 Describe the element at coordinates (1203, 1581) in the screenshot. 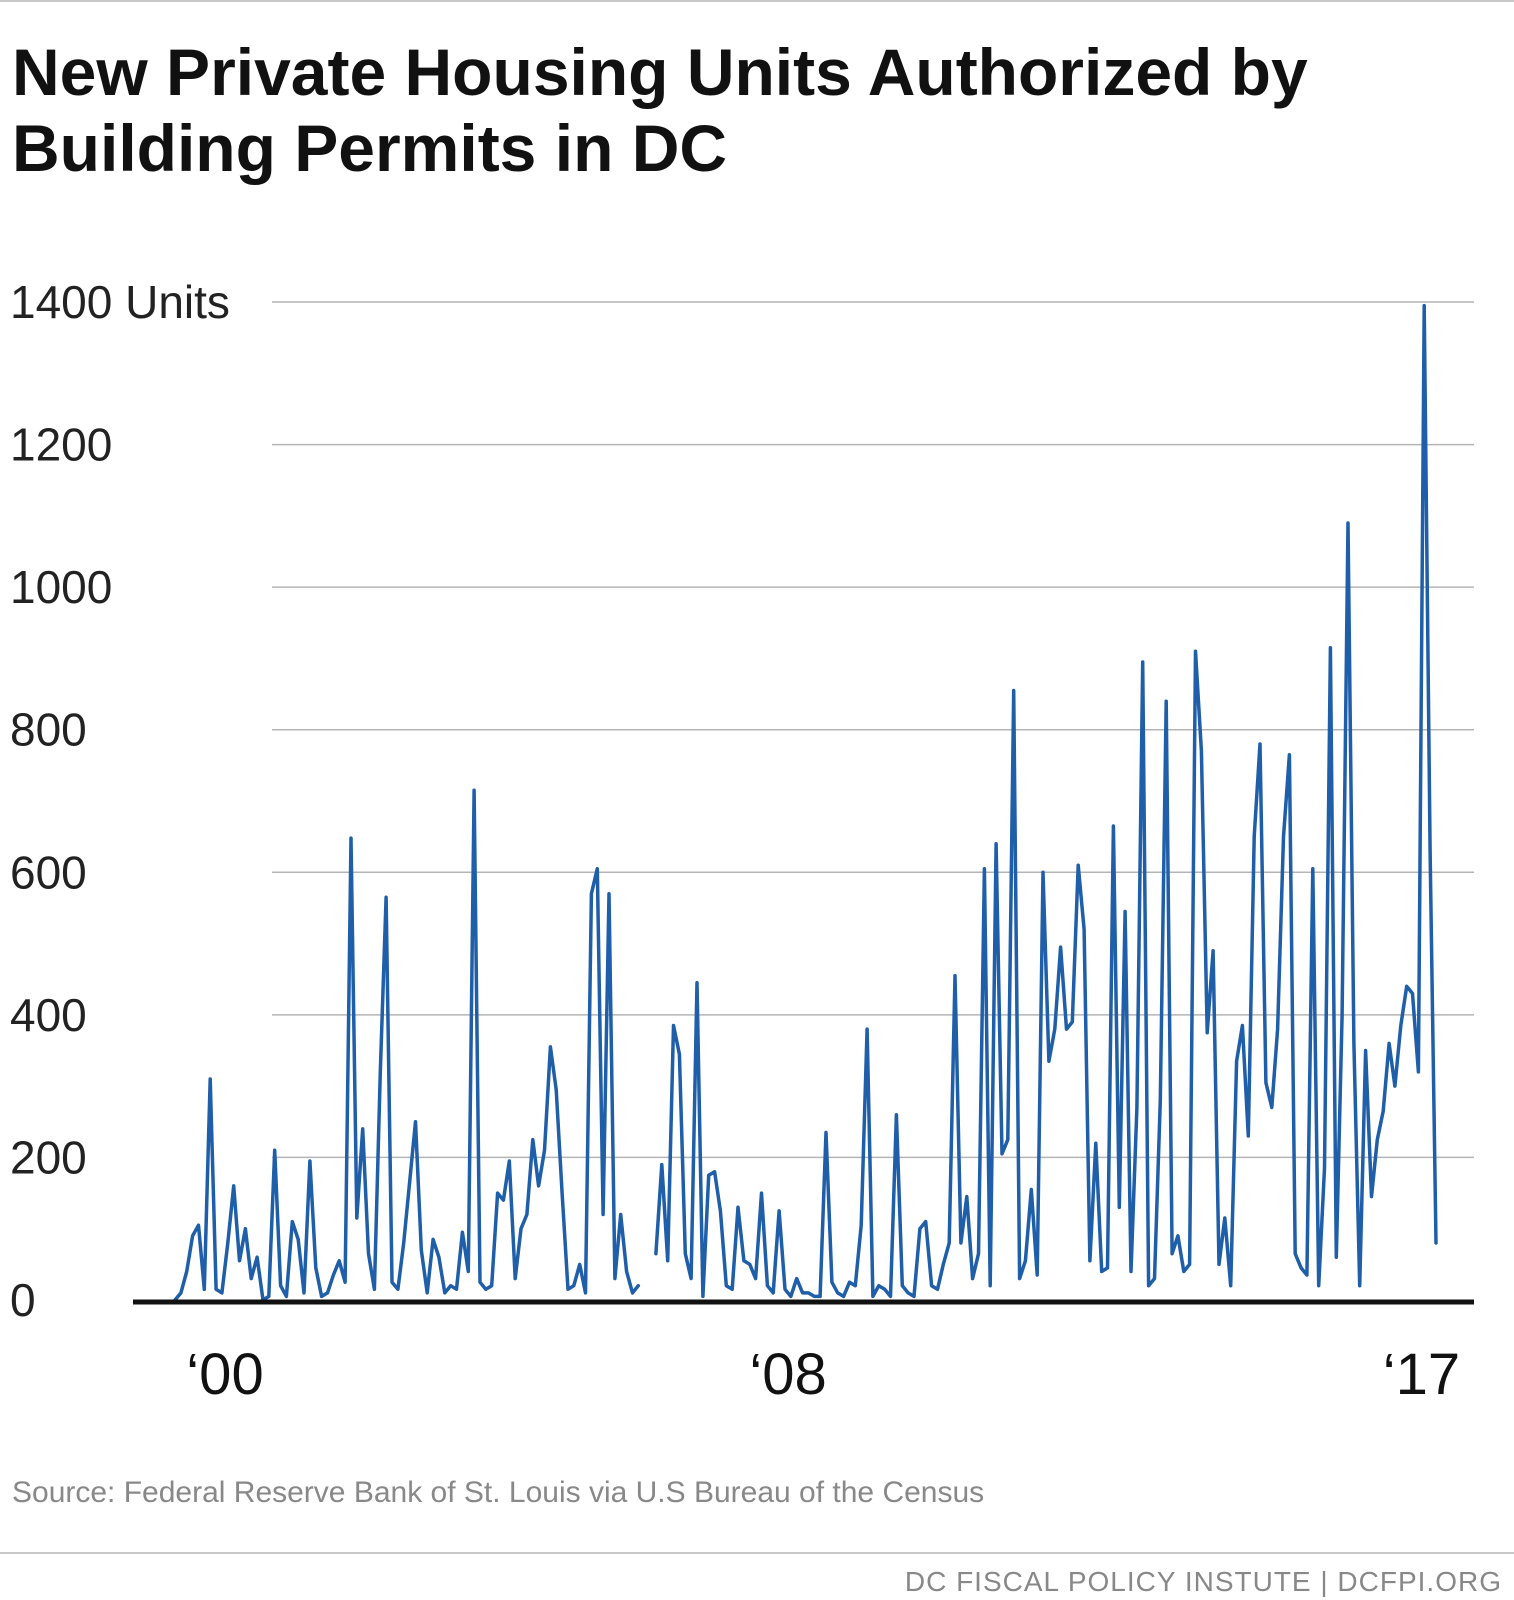

I see `footer-credit: DC FISCAL POLICY INSTUTE | DCFPI.ORG` at that location.